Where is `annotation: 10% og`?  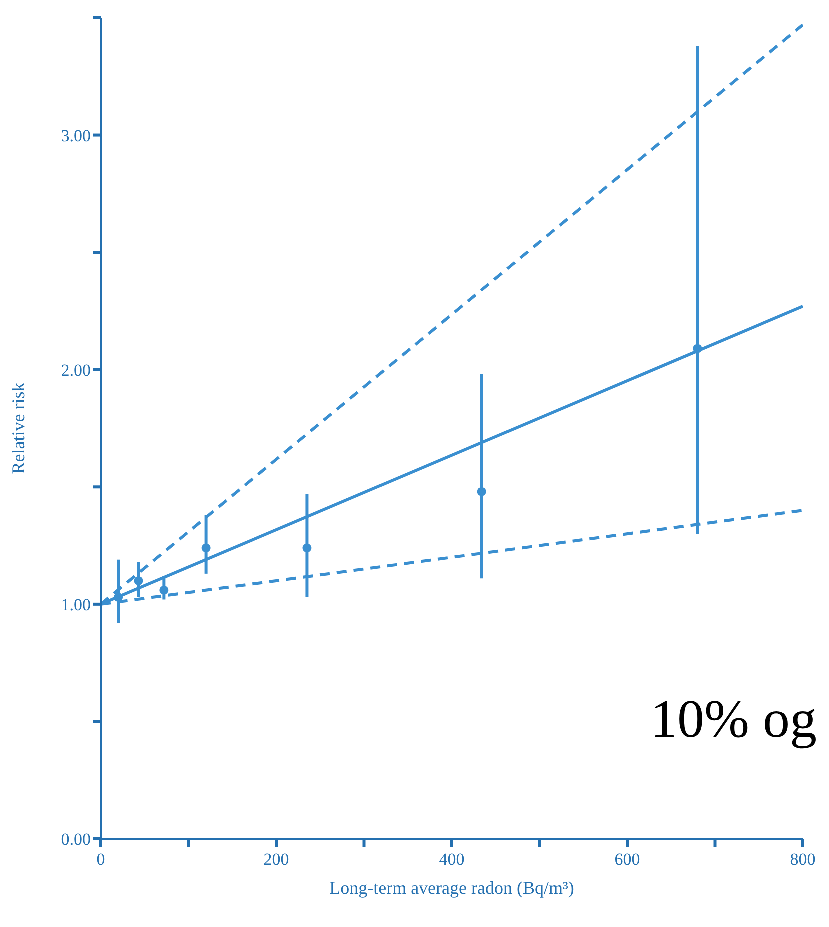 annotation: 10% og is located at coordinates (733, 719).